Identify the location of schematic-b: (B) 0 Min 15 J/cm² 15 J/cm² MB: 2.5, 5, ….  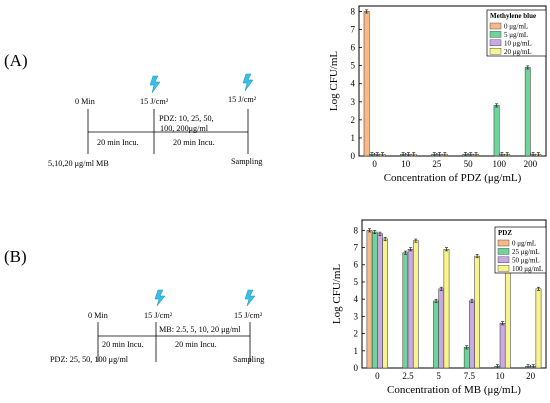
(134, 305).